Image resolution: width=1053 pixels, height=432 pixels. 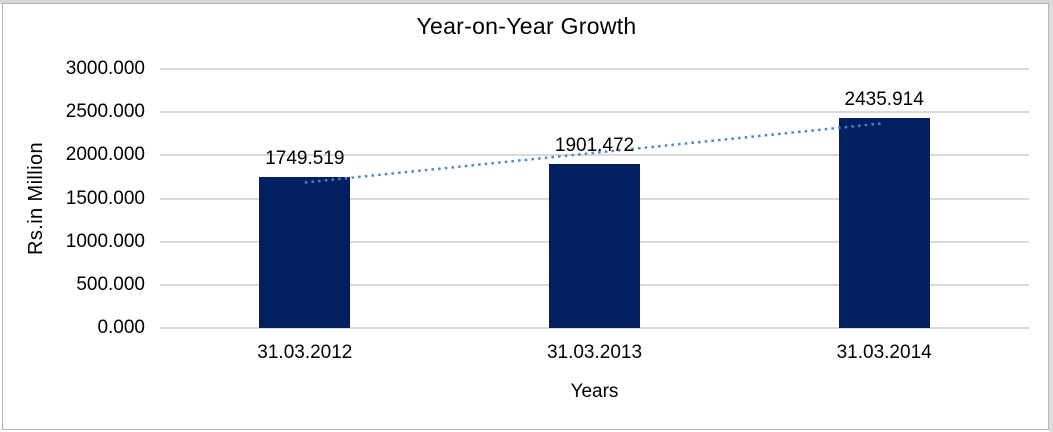 What do you see at coordinates (526, 2) in the screenshot?
I see `frame-top-strip` at bounding box center [526, 2].